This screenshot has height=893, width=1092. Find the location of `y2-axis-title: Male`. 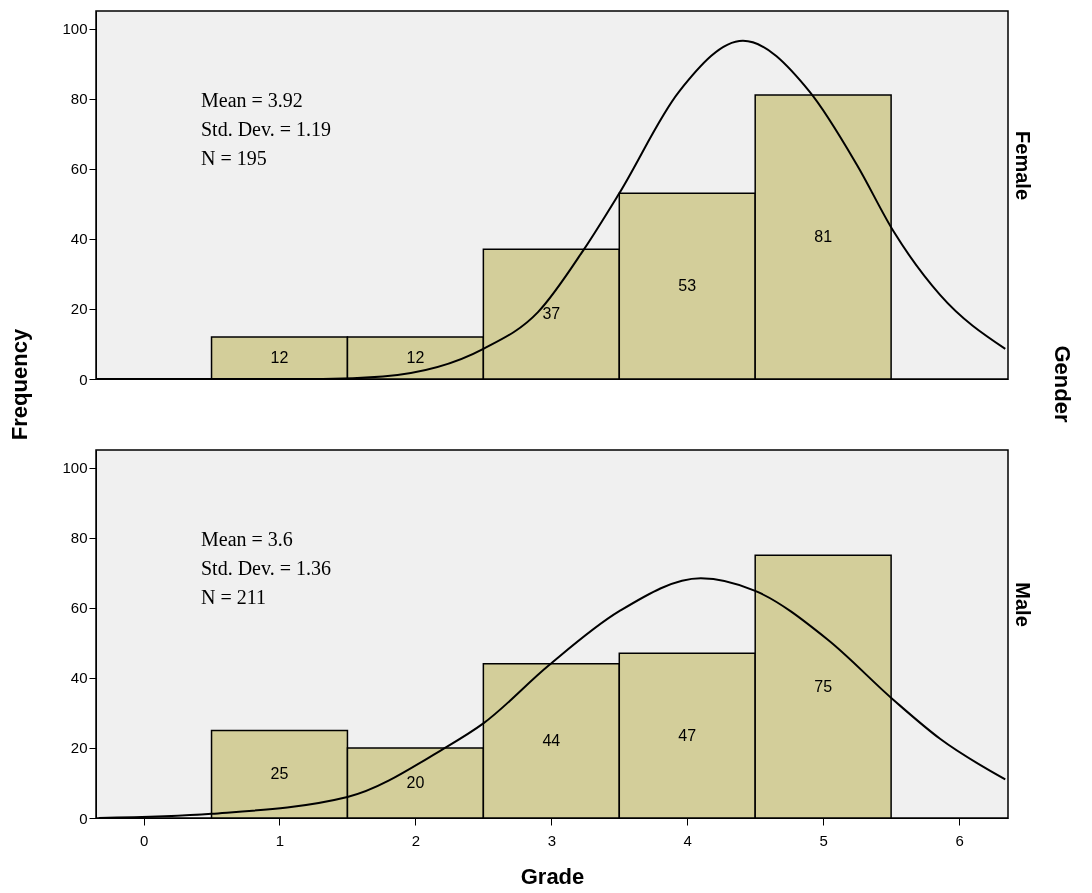

y2-axis-title: Male is located at coordinates (1023, 604).